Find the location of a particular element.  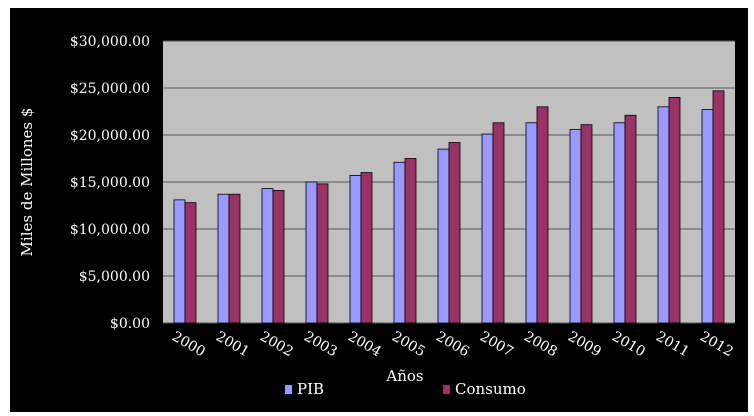

y-tick-label: $10,000.00 is located at coordinates (110, 230).